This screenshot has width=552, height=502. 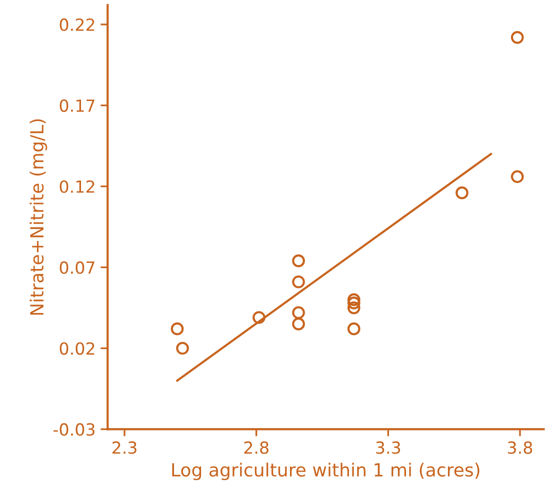 I want to click on y-tick-label: 0.12, so click(x=77, y=186).